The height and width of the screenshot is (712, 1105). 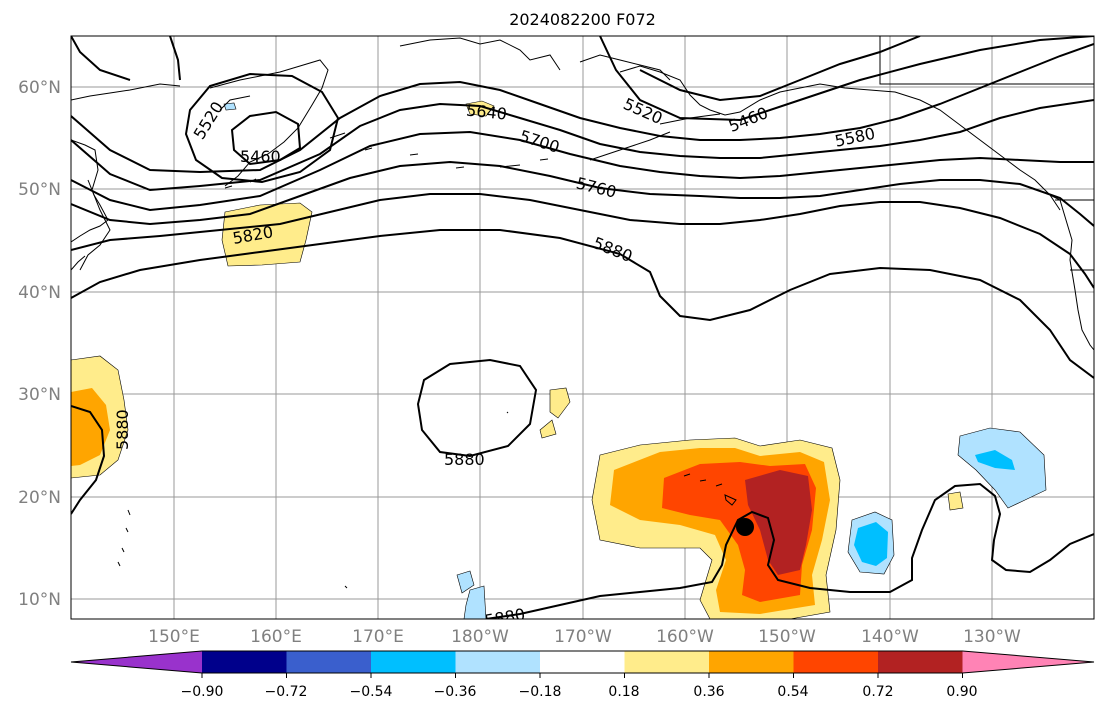 I want to click on contour-5880-west, so click(x=88, y=460).